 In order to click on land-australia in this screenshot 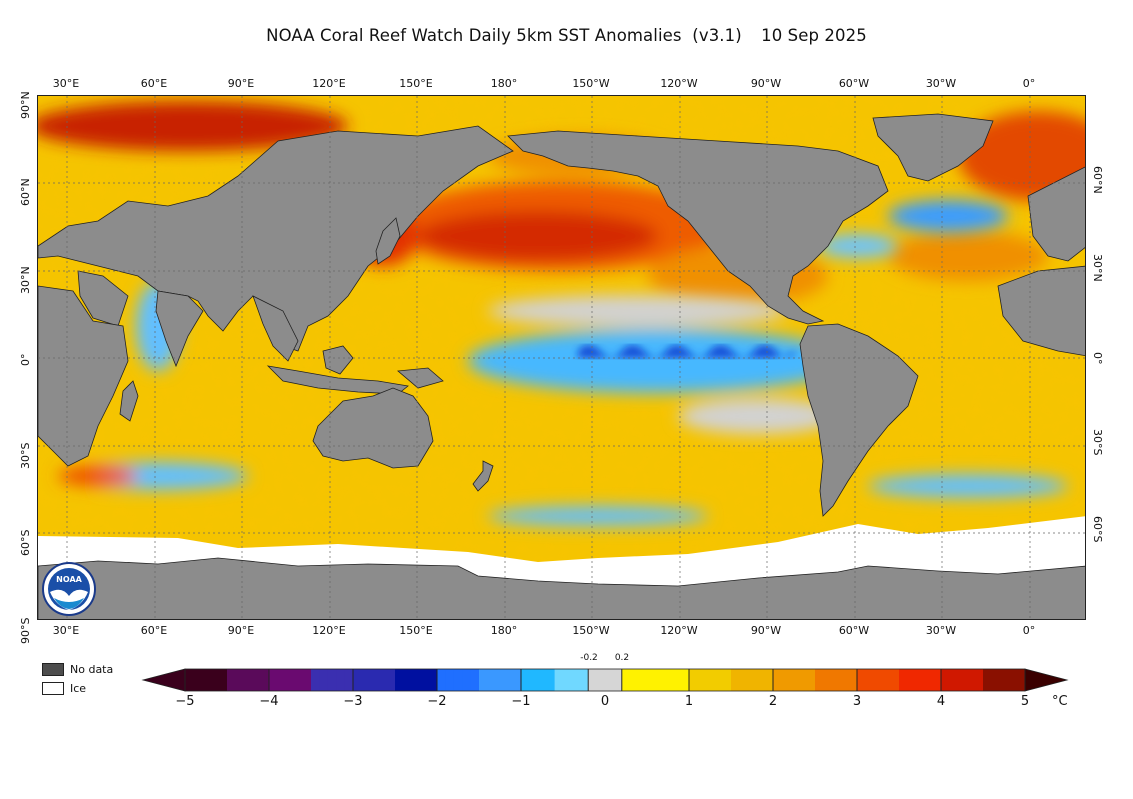, I will do `click(373, 428)`.